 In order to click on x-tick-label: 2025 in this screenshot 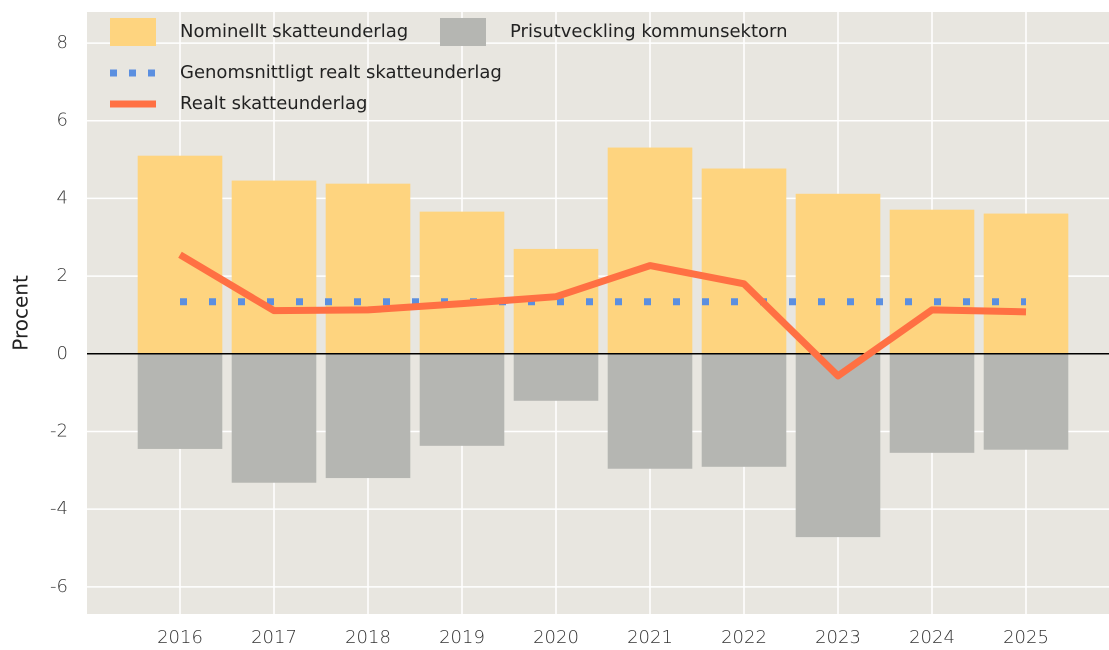, I will do `click(1026, 637)`.